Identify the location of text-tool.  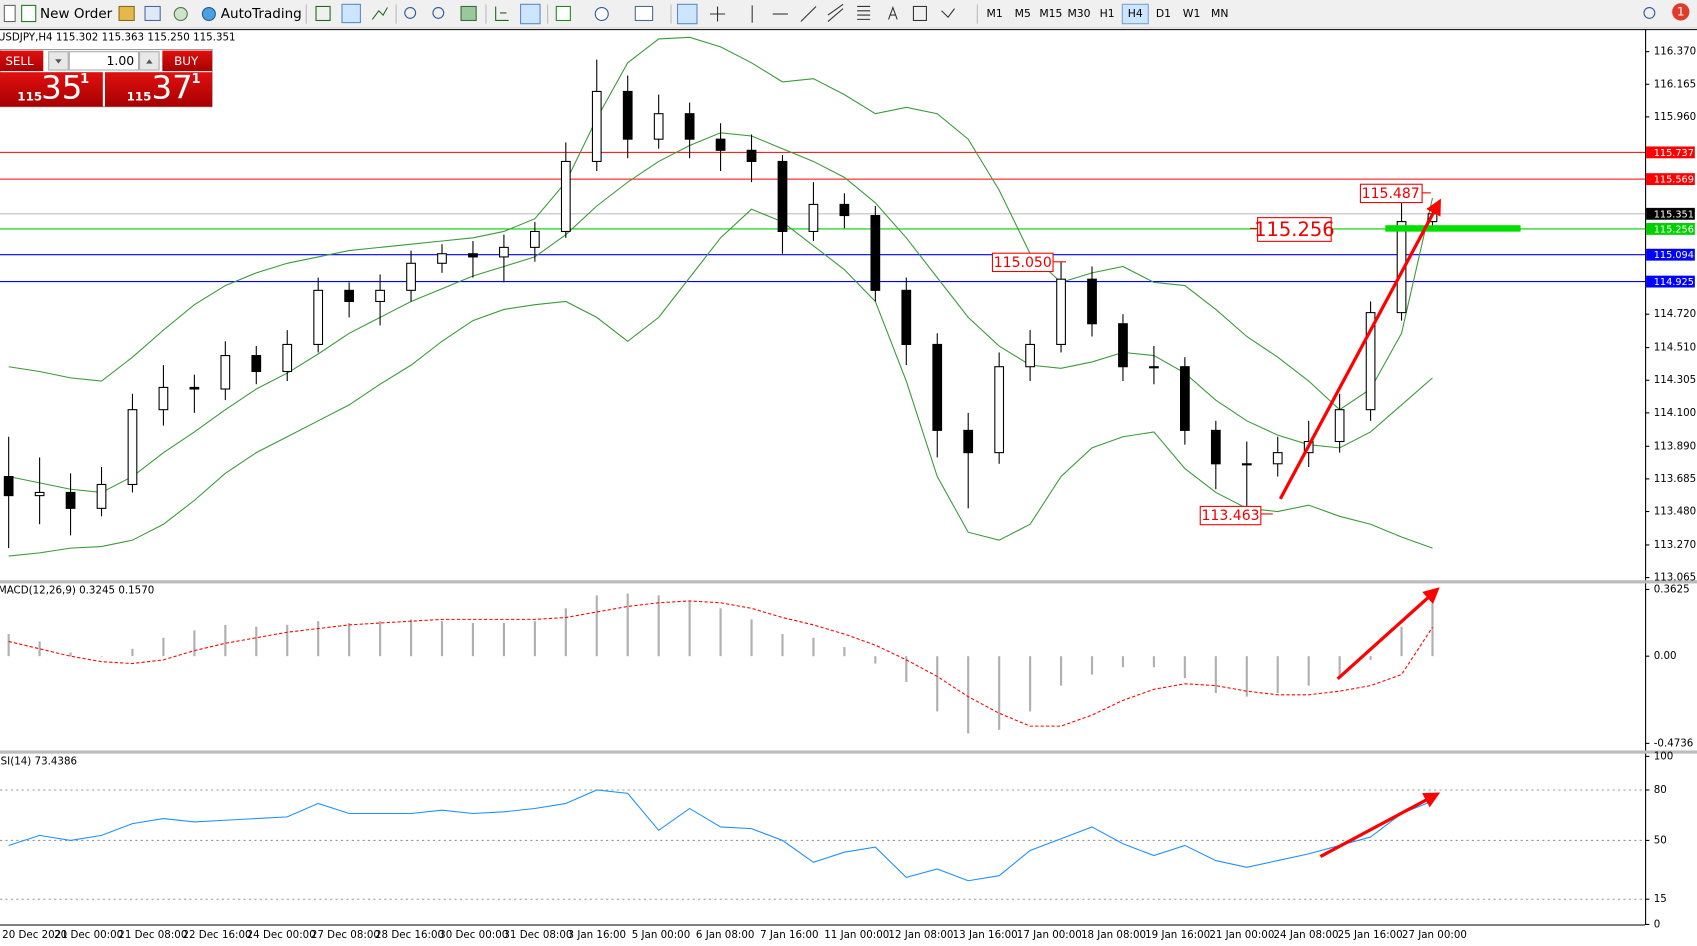
(893, 12).